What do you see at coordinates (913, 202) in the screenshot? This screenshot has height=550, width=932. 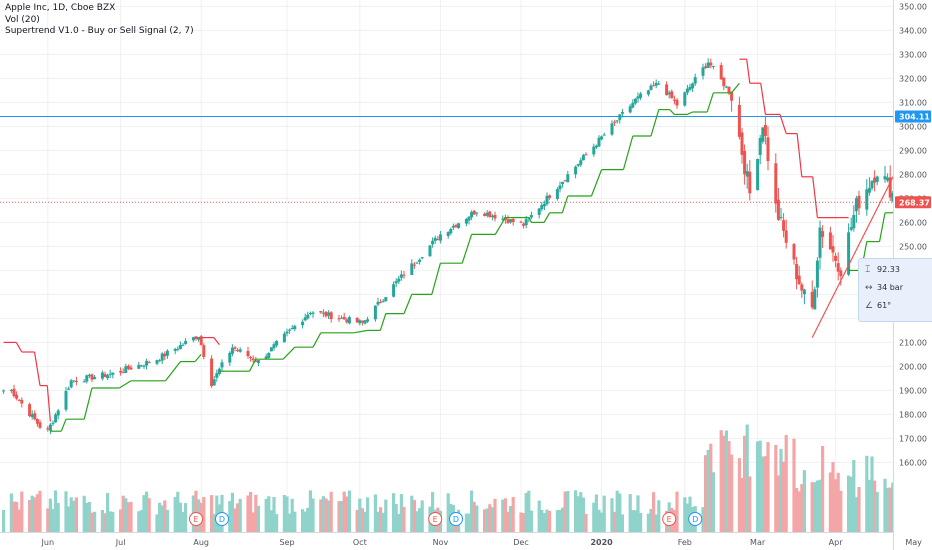 I see `last-price-badge-bg` at bounding box center [913, 202].